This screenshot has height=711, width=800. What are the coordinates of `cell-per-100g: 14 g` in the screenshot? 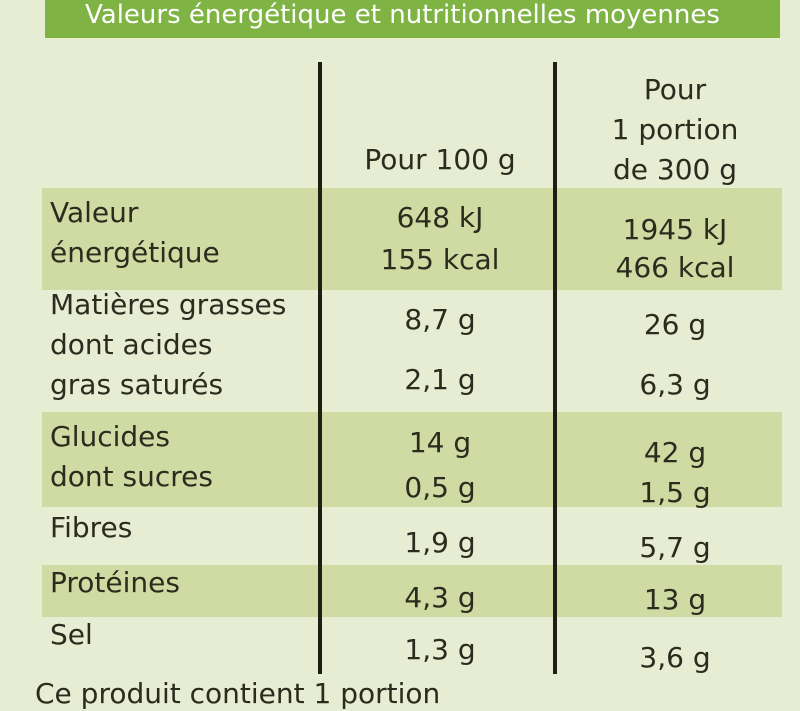 It's located at (440, 442).